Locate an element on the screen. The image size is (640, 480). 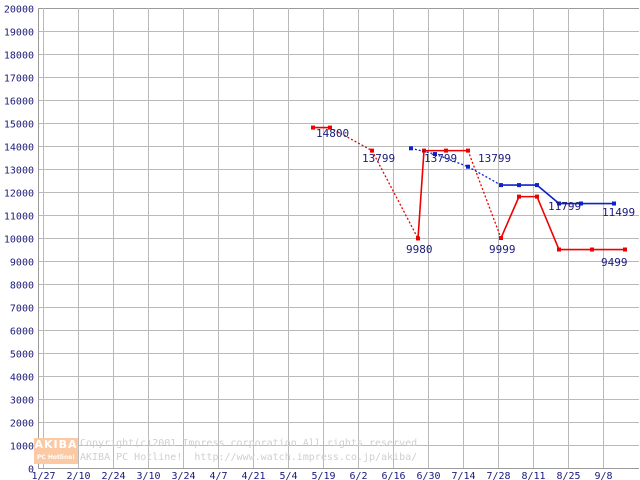
y-axis-tick-label: 19000 is located at coordinates (19, 33).